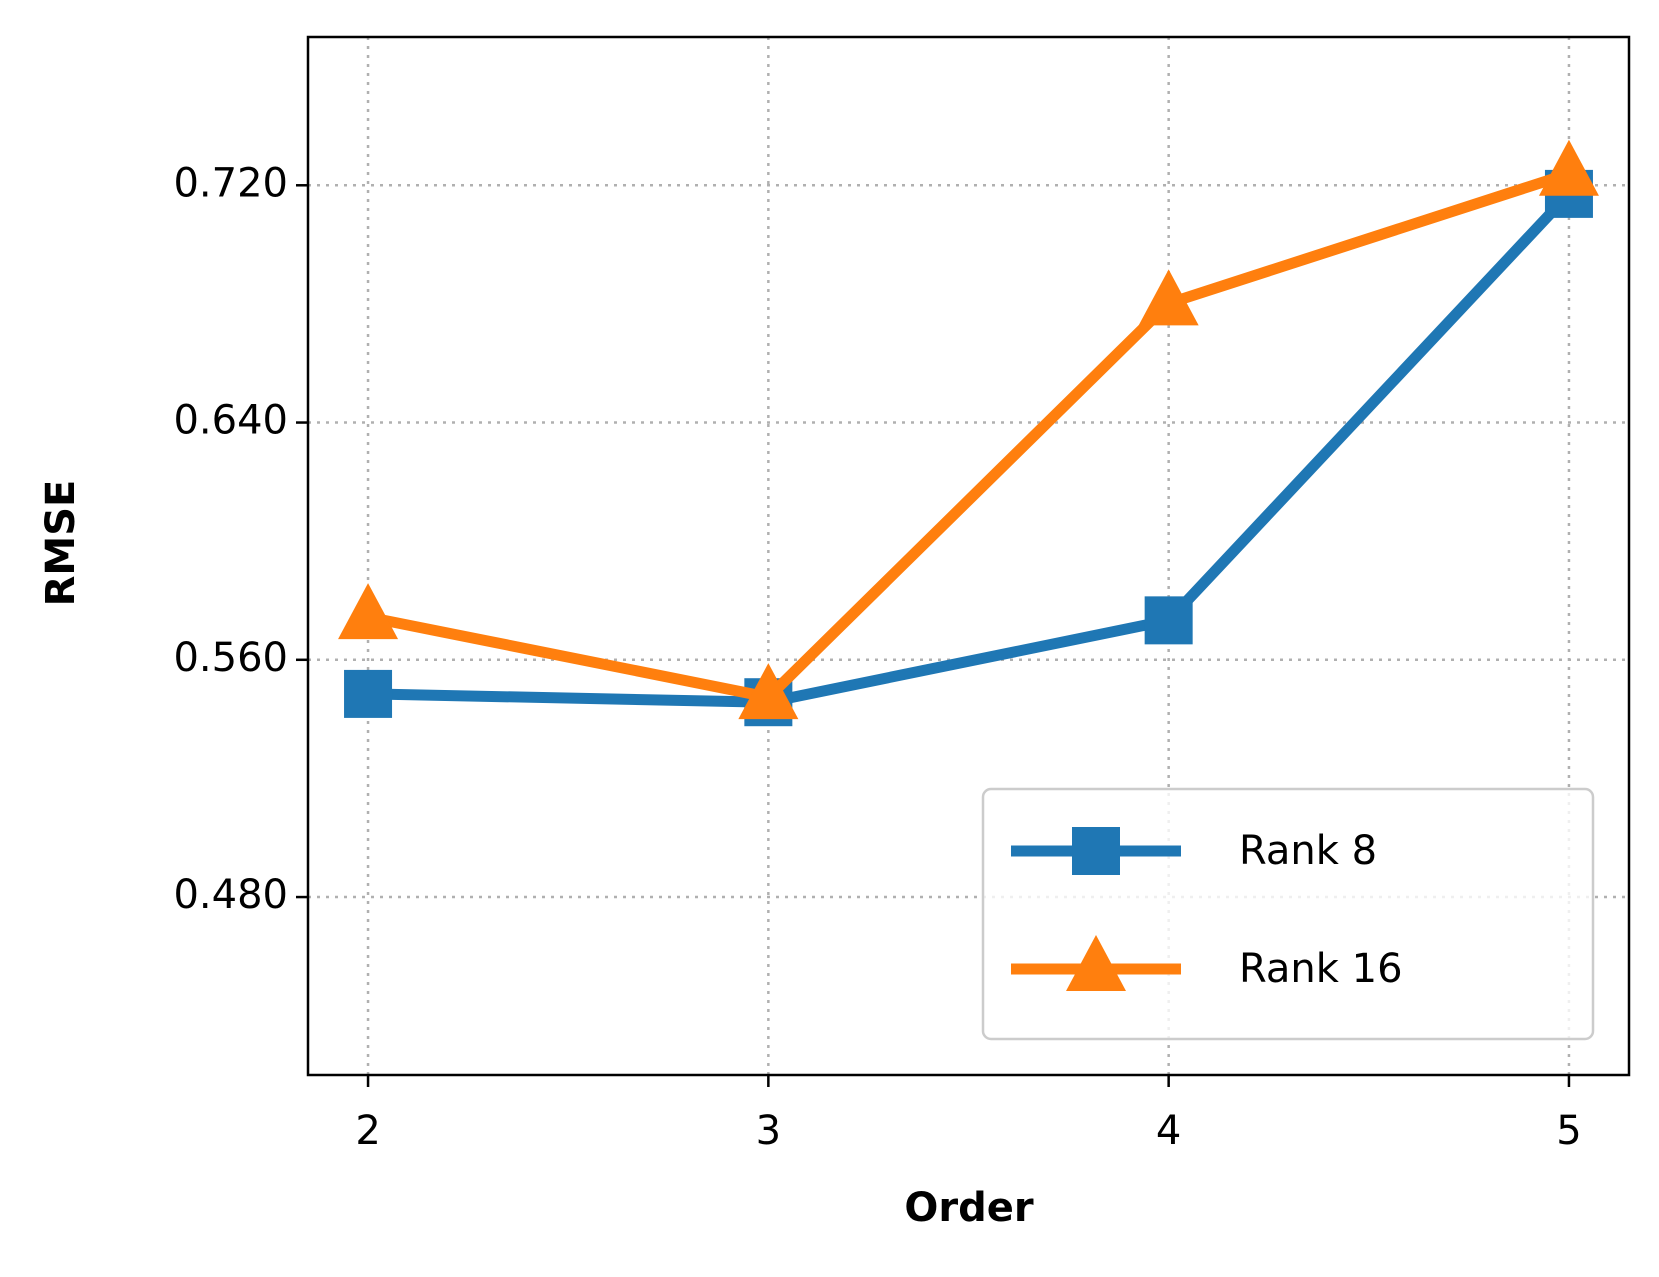  What do you see at coordinates (968, 1208) in the screenshot?
I see `x-axis-label: Order` at bounding box center [968, 1208].